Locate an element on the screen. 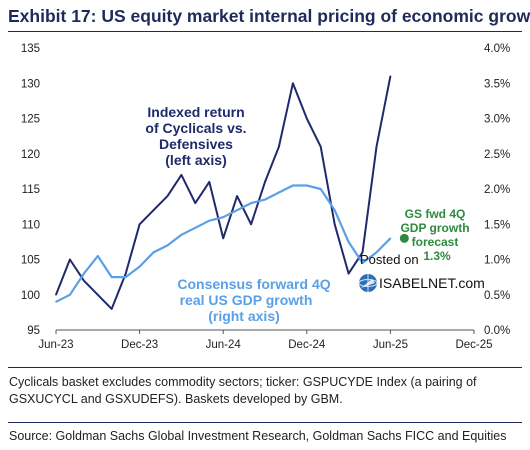  cyclicals-label-line2: of Cyclicals vs. is located at coordinates (195, 128).